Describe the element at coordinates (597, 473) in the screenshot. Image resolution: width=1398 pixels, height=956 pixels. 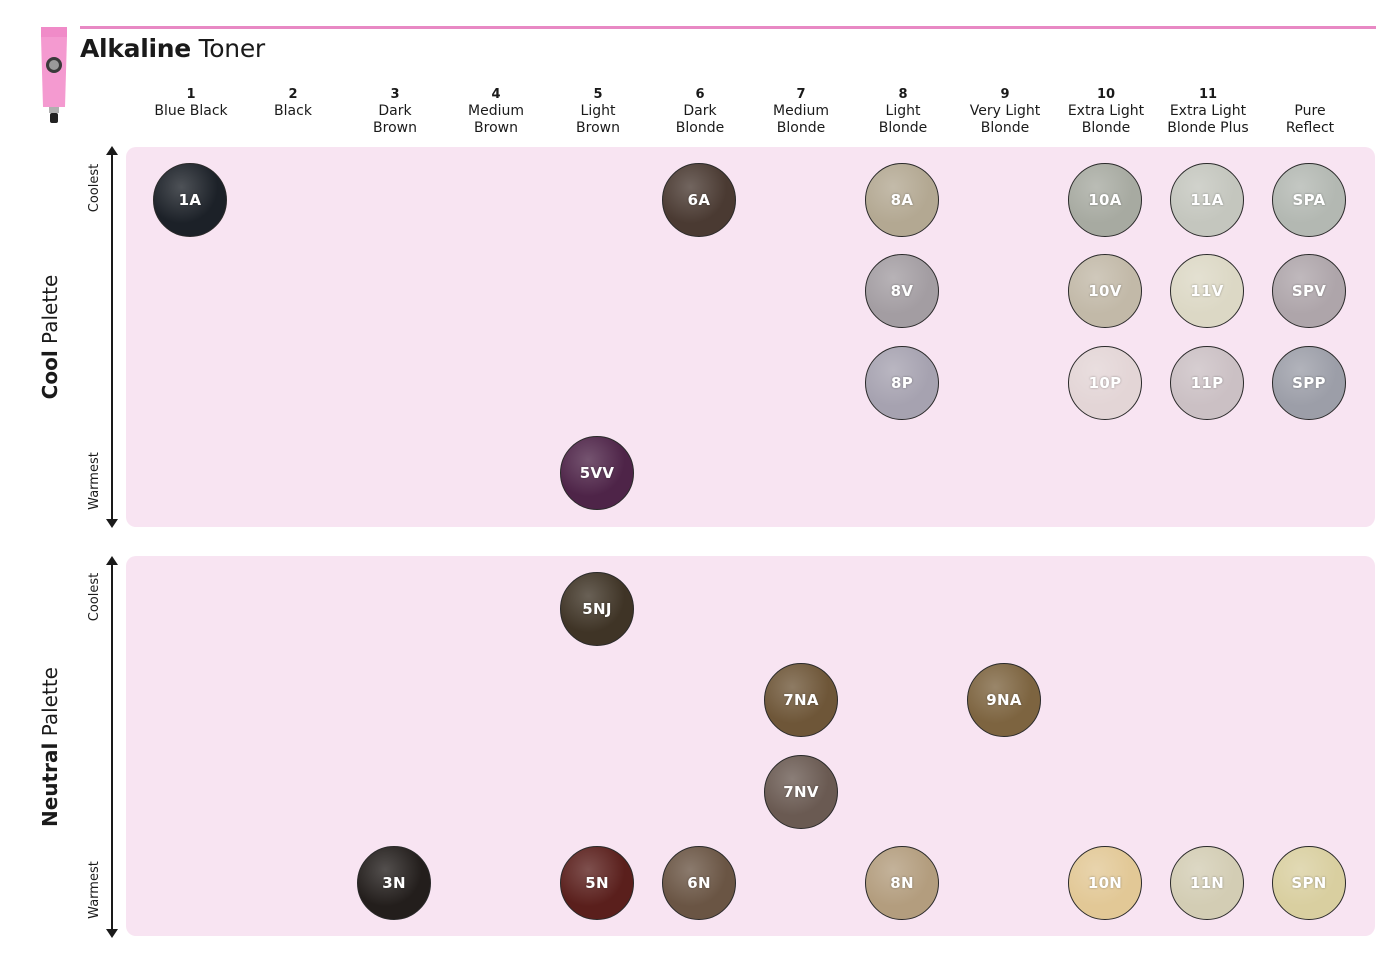
I see `swatch-5VV: 5VV` at that location.